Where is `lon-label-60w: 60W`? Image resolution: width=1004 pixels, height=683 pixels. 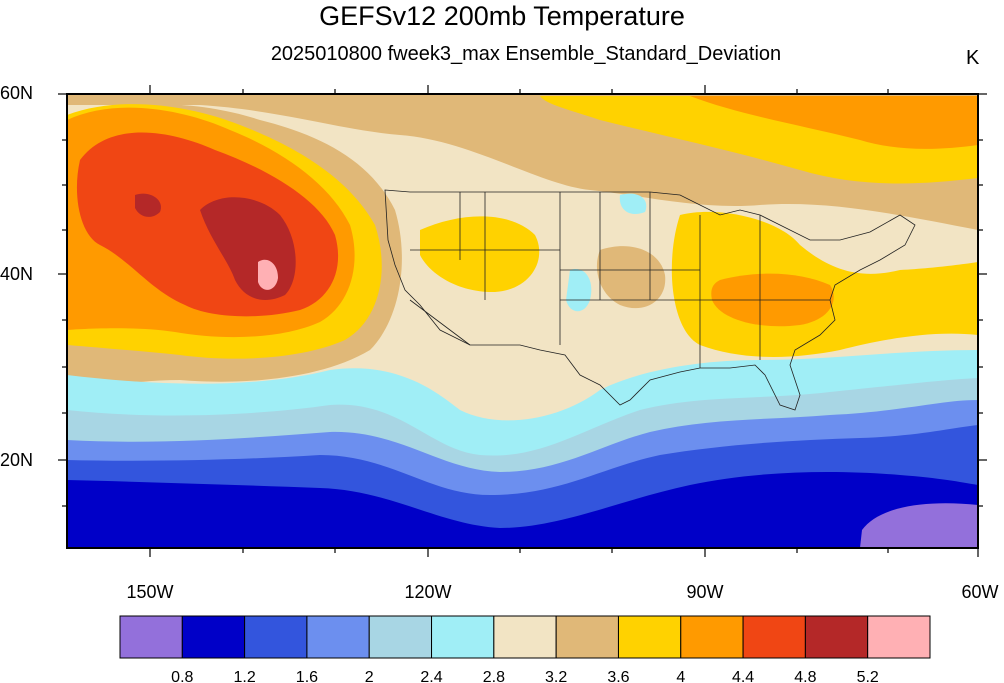
lon-label-60w: 60W is located at coordinates (979, 592).